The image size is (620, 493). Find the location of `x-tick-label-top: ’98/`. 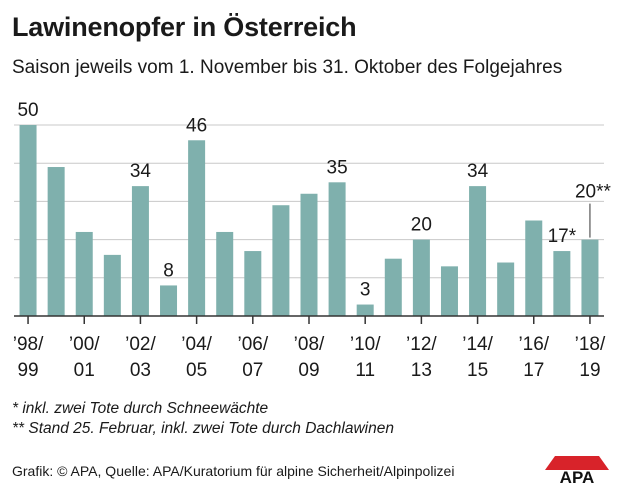

x-tick-label-top: ’98/ is located at coordinates (28, 344).